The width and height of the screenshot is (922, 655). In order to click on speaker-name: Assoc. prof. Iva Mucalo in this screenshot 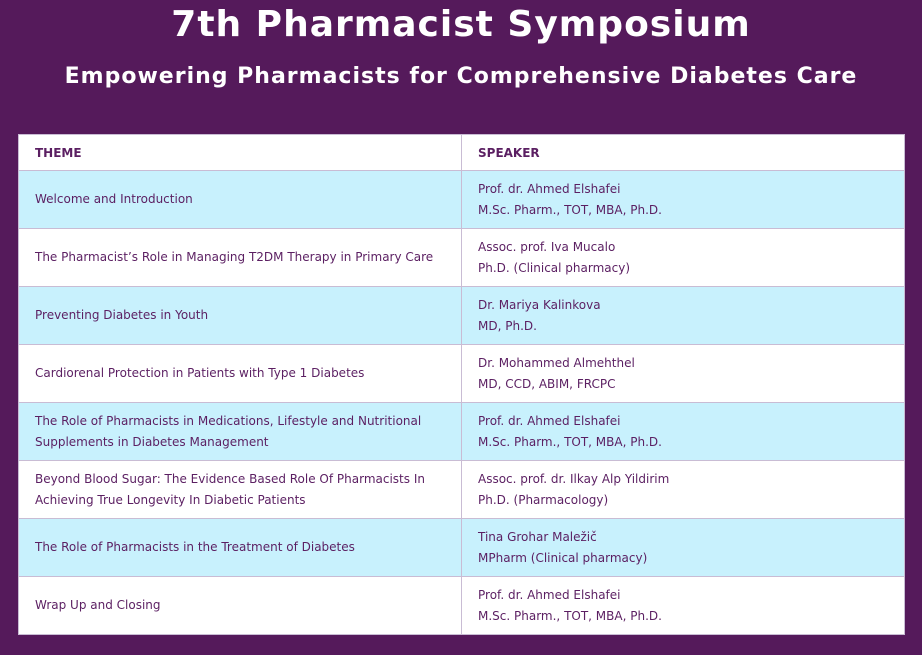, I will do `click(547, 246)`.